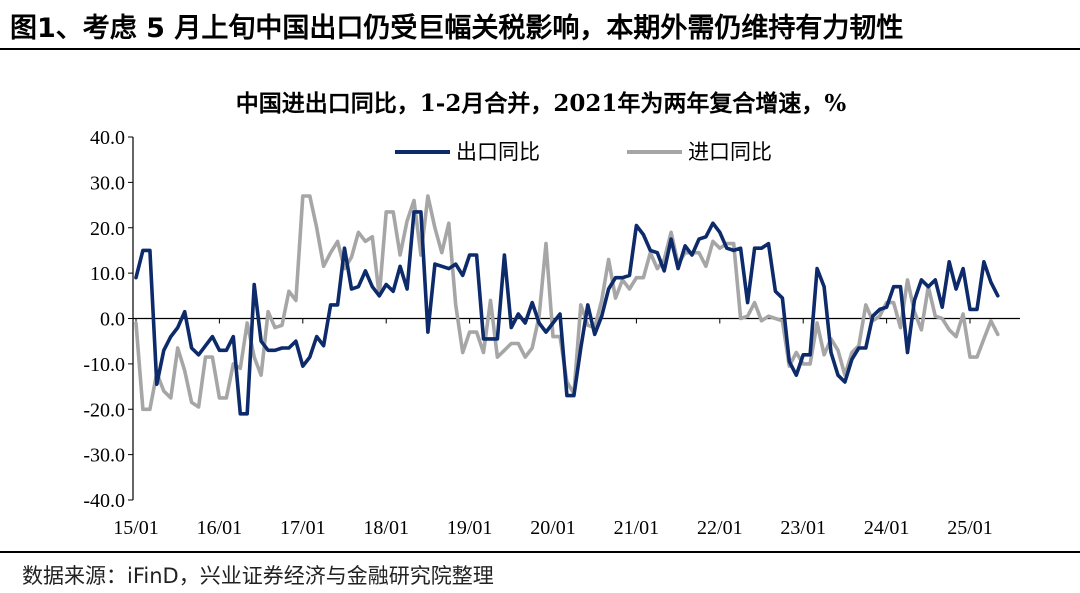 This screenshot has height=593, width=1080. What do you see at coordinates (107, 274) in the screenshot?
I see `y-tick-label: 10.0` at bounding box center [107, 274].